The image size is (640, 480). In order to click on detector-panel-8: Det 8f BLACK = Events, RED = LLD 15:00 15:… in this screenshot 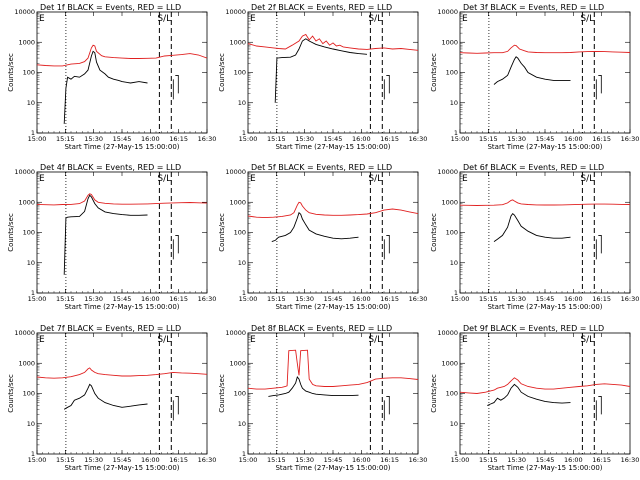, I will do `click(322, 398)`.